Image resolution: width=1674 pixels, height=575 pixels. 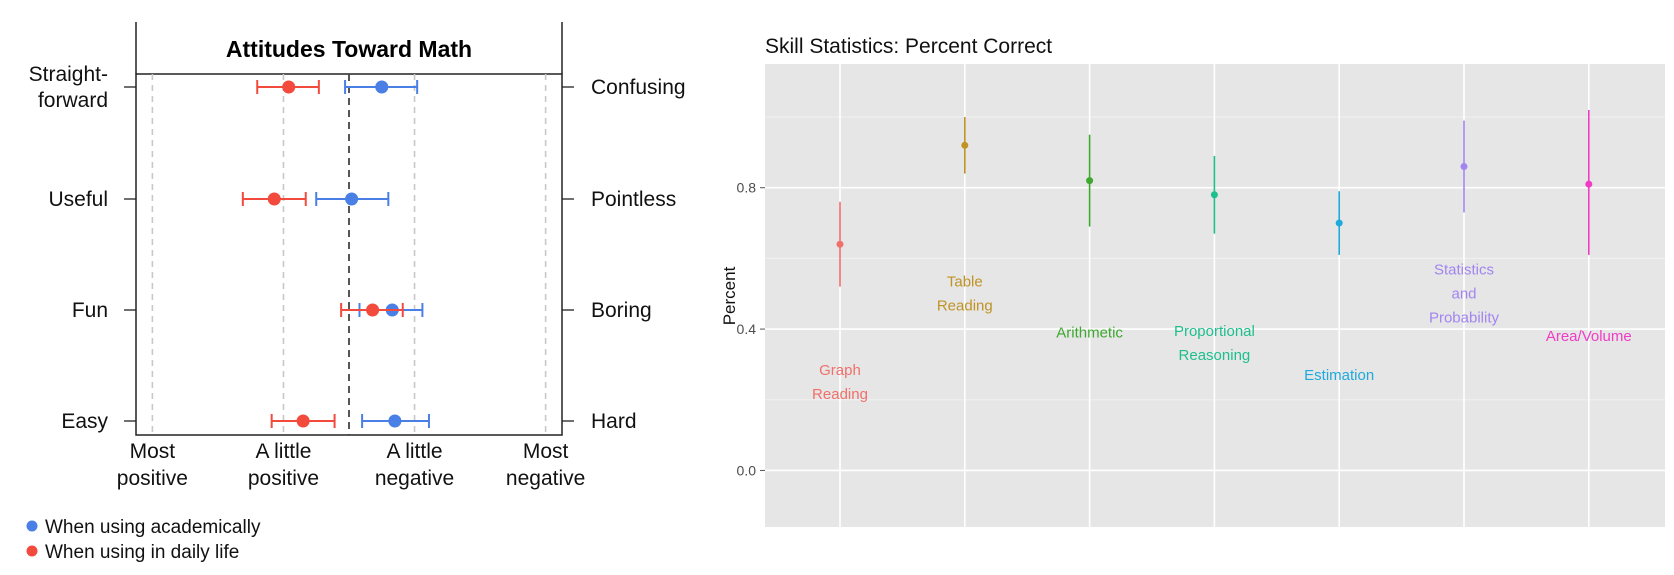 I want to click on x-tick-label: Most positive, so click(x=152, y=465).